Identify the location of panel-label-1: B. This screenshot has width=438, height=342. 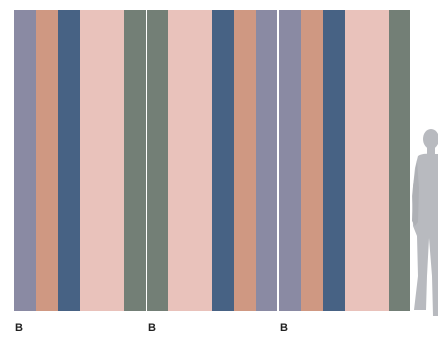
(19, 328).